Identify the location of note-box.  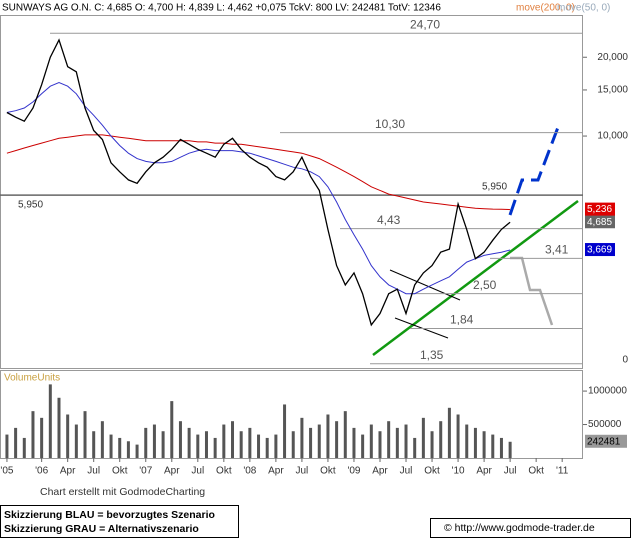
(119, 521).